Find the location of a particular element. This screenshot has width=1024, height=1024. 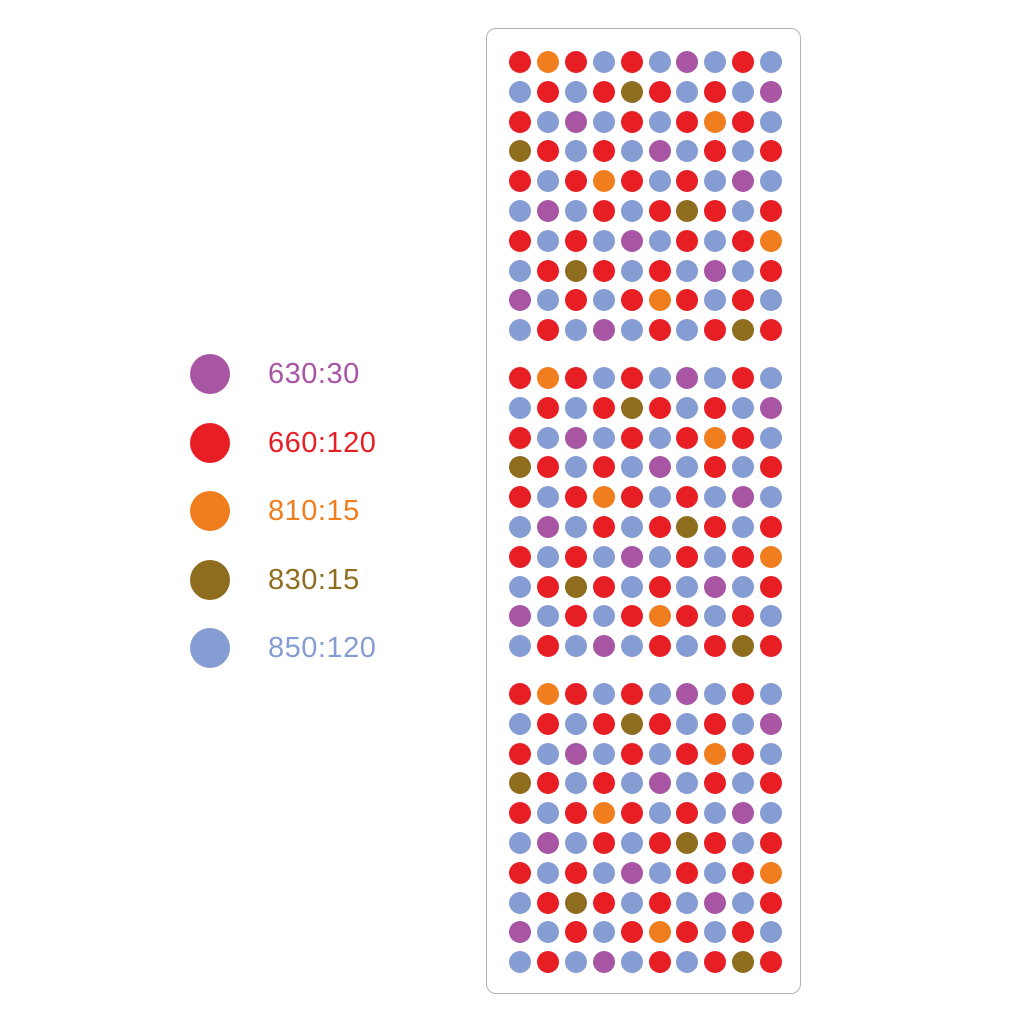

legend-label: 810:15 is located at coordinates (314, 511).